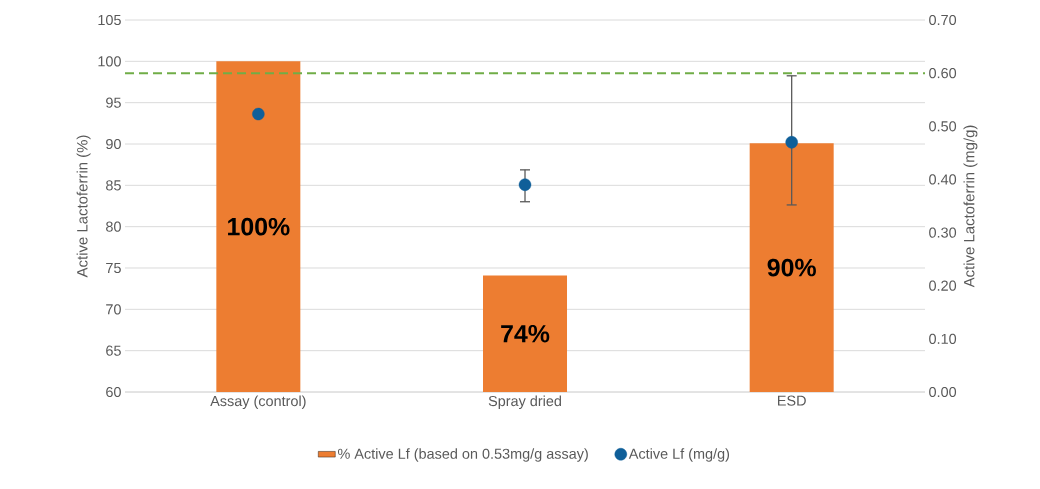 The image size is (1040, 489). What do you see at coordinates (792, 400) in the screenshot?
I see `x-tick-label: ESD` at bounding box center [792, 400].